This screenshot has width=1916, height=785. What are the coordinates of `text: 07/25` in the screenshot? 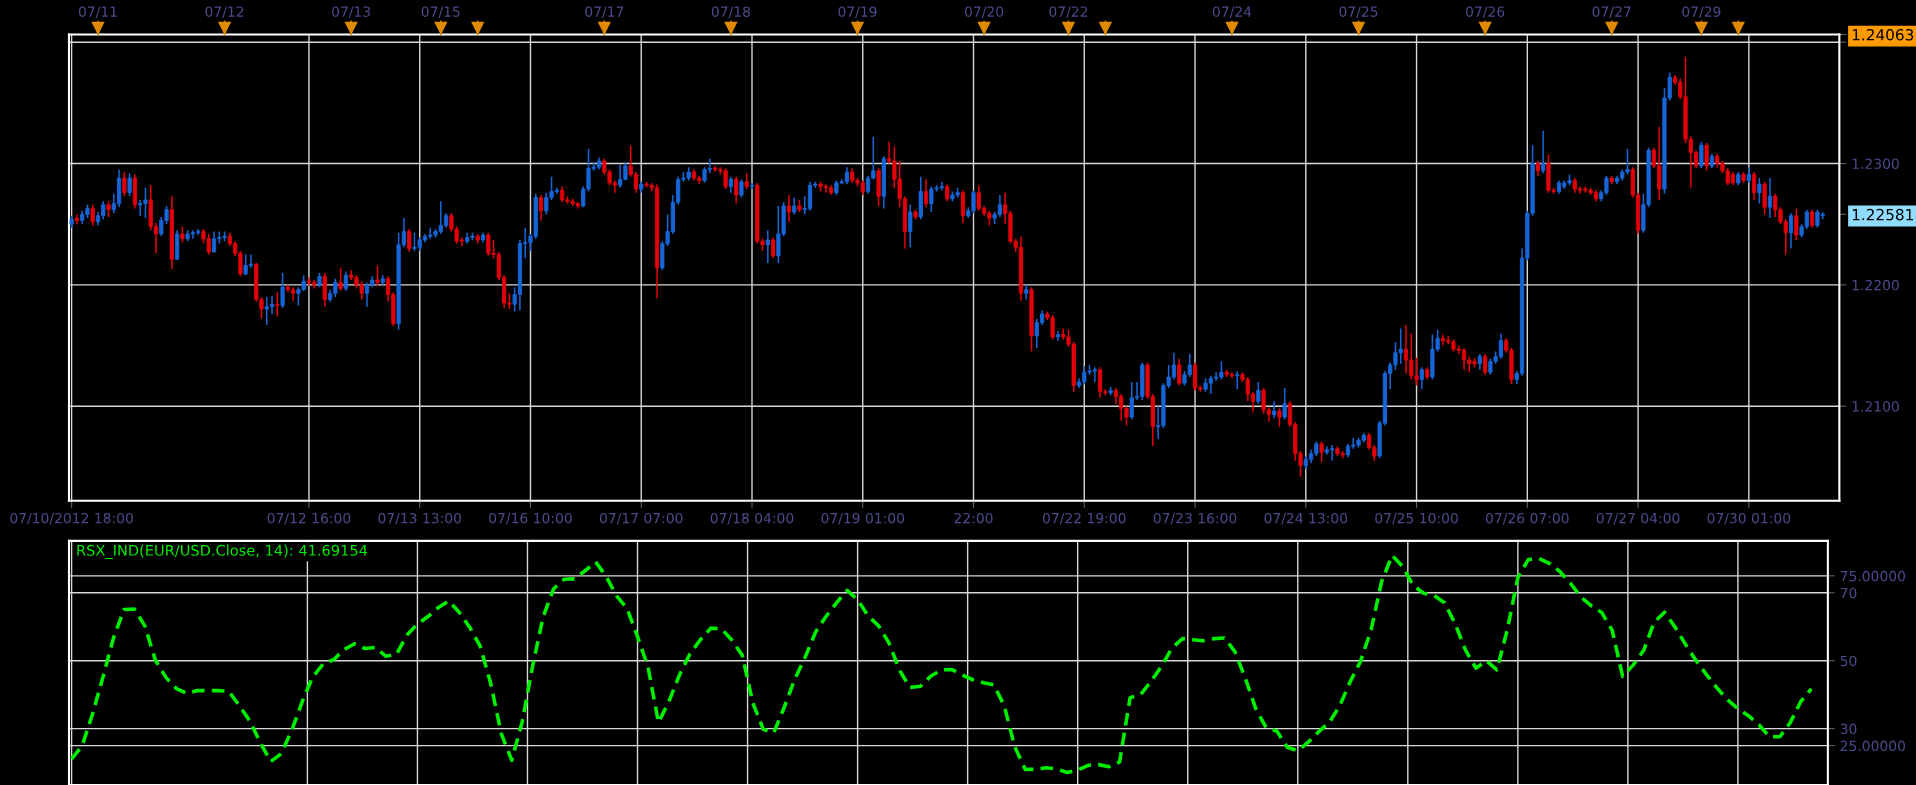 It's located at (1358, 12).